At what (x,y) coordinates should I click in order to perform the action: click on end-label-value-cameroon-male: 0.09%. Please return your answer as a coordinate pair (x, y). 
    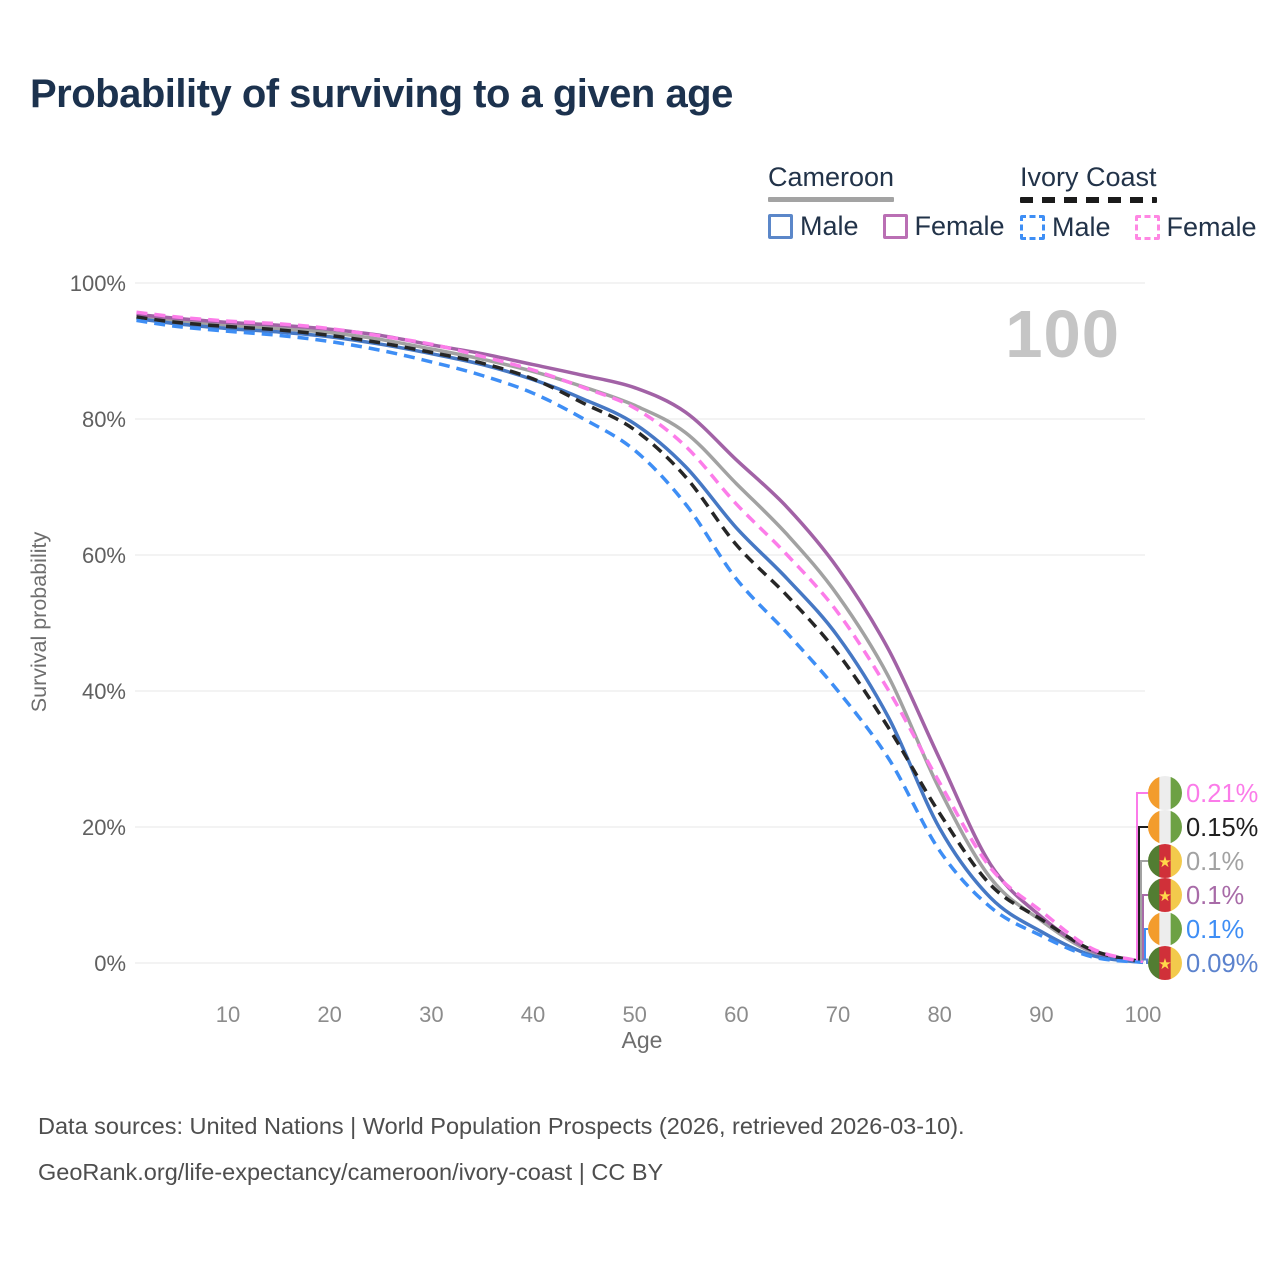
    Looking at the image, I should click on (1222, 964).